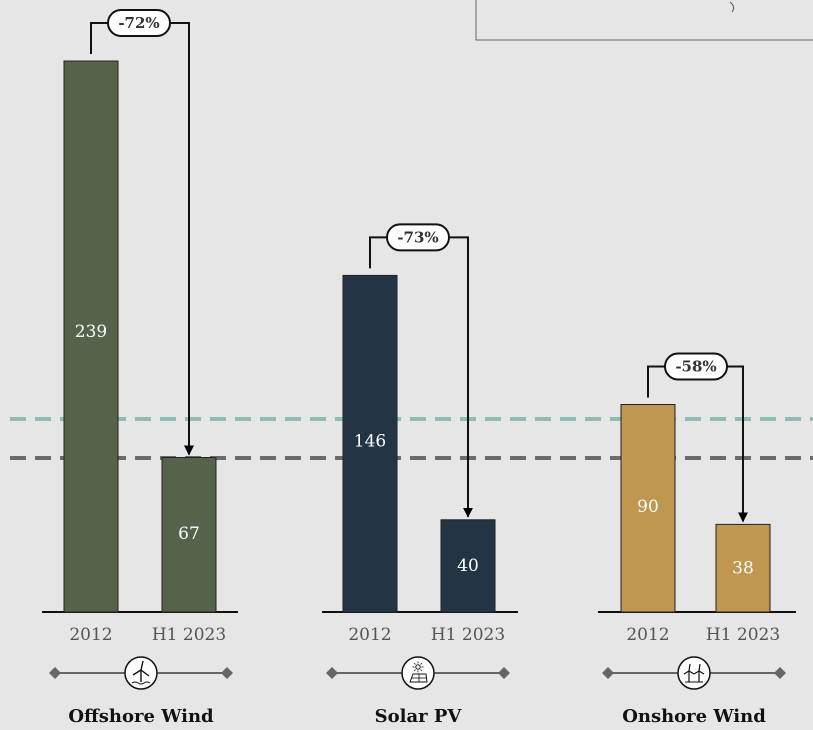 The image size is (813, 730). Describe the element at coordinates (419, 716) in the screenshot. I see `category-label: Solar PV` at that location.